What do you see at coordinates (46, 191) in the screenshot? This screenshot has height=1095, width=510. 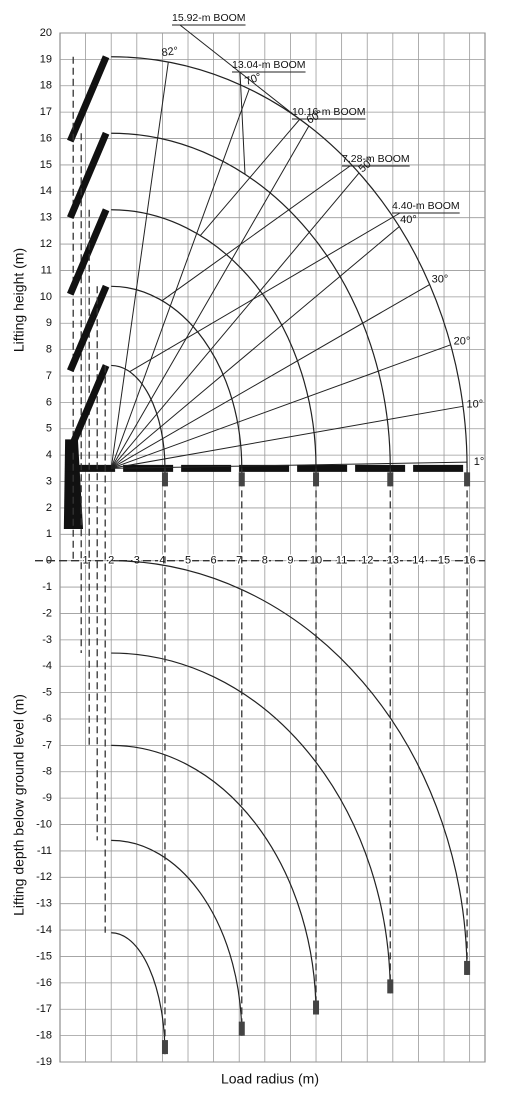 I see `y-tick-label: 14` at bounding box center [46, 191].